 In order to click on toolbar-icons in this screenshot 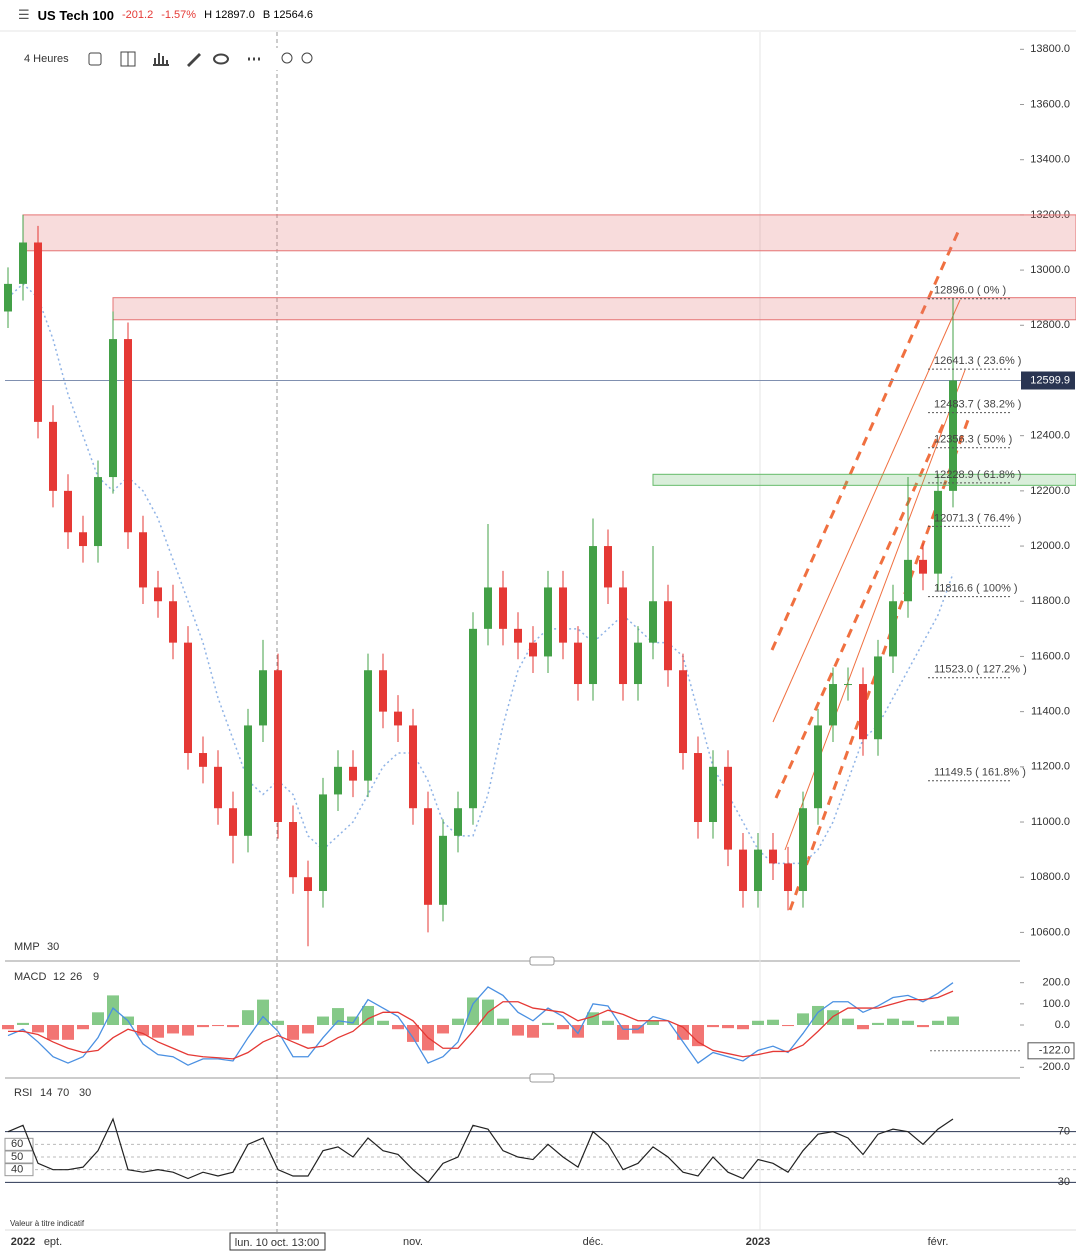, I will do `click(200, 59)`.